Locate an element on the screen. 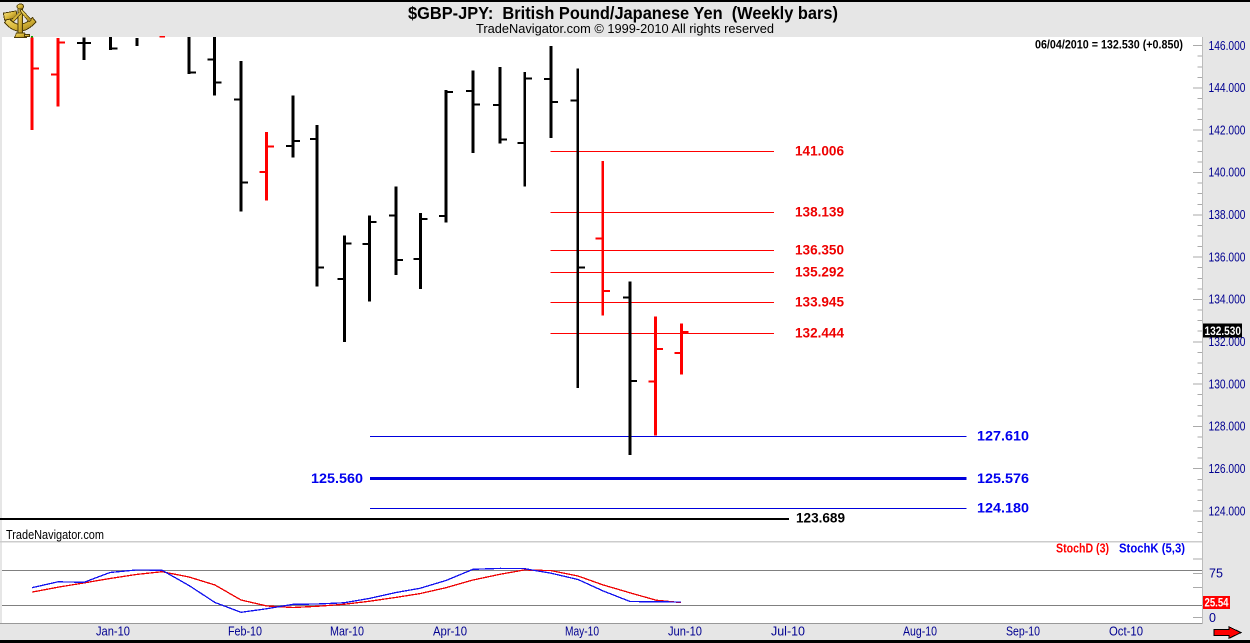 Image resolution: width=1250 pixels, height=643 pixels. svg-text: 134.000 is located at coordinates (1227, 300).